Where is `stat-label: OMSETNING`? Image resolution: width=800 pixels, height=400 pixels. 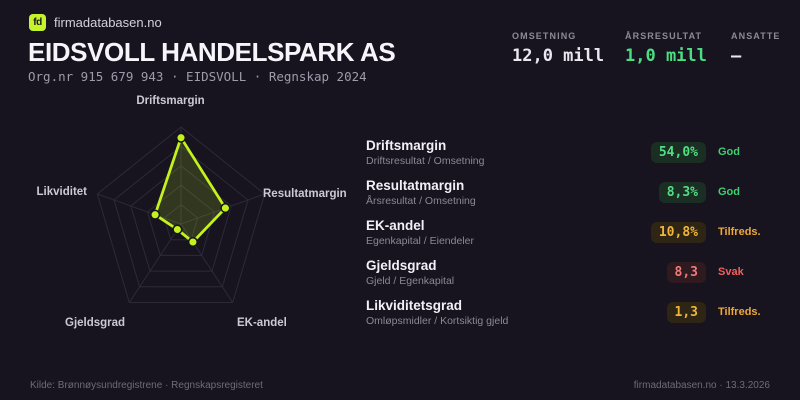
stat-label: OMSETNING is located at coordinates (544, 36).